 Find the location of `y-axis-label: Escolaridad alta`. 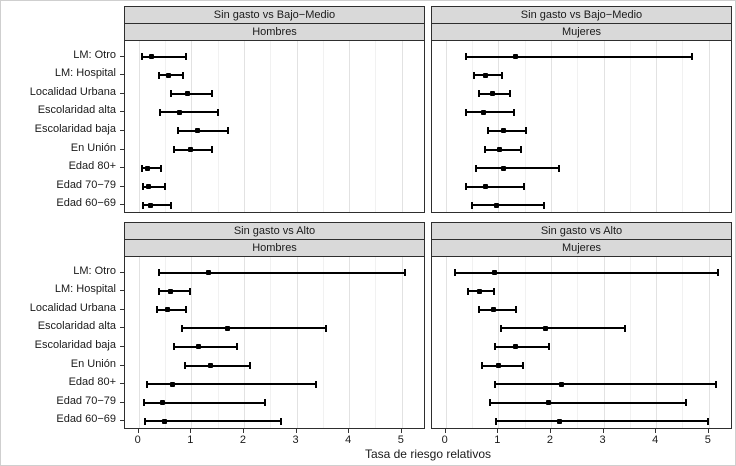

y-axis-label: Escolaridad alta is located at coordinates (76, 326).